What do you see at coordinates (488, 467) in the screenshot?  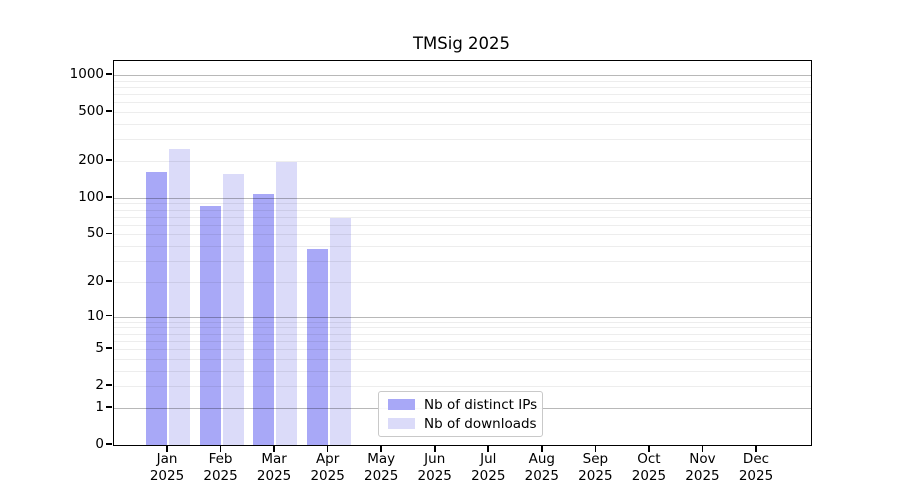 I see `x-tick-label: Jul 2025` at bounding box center [488, 467].